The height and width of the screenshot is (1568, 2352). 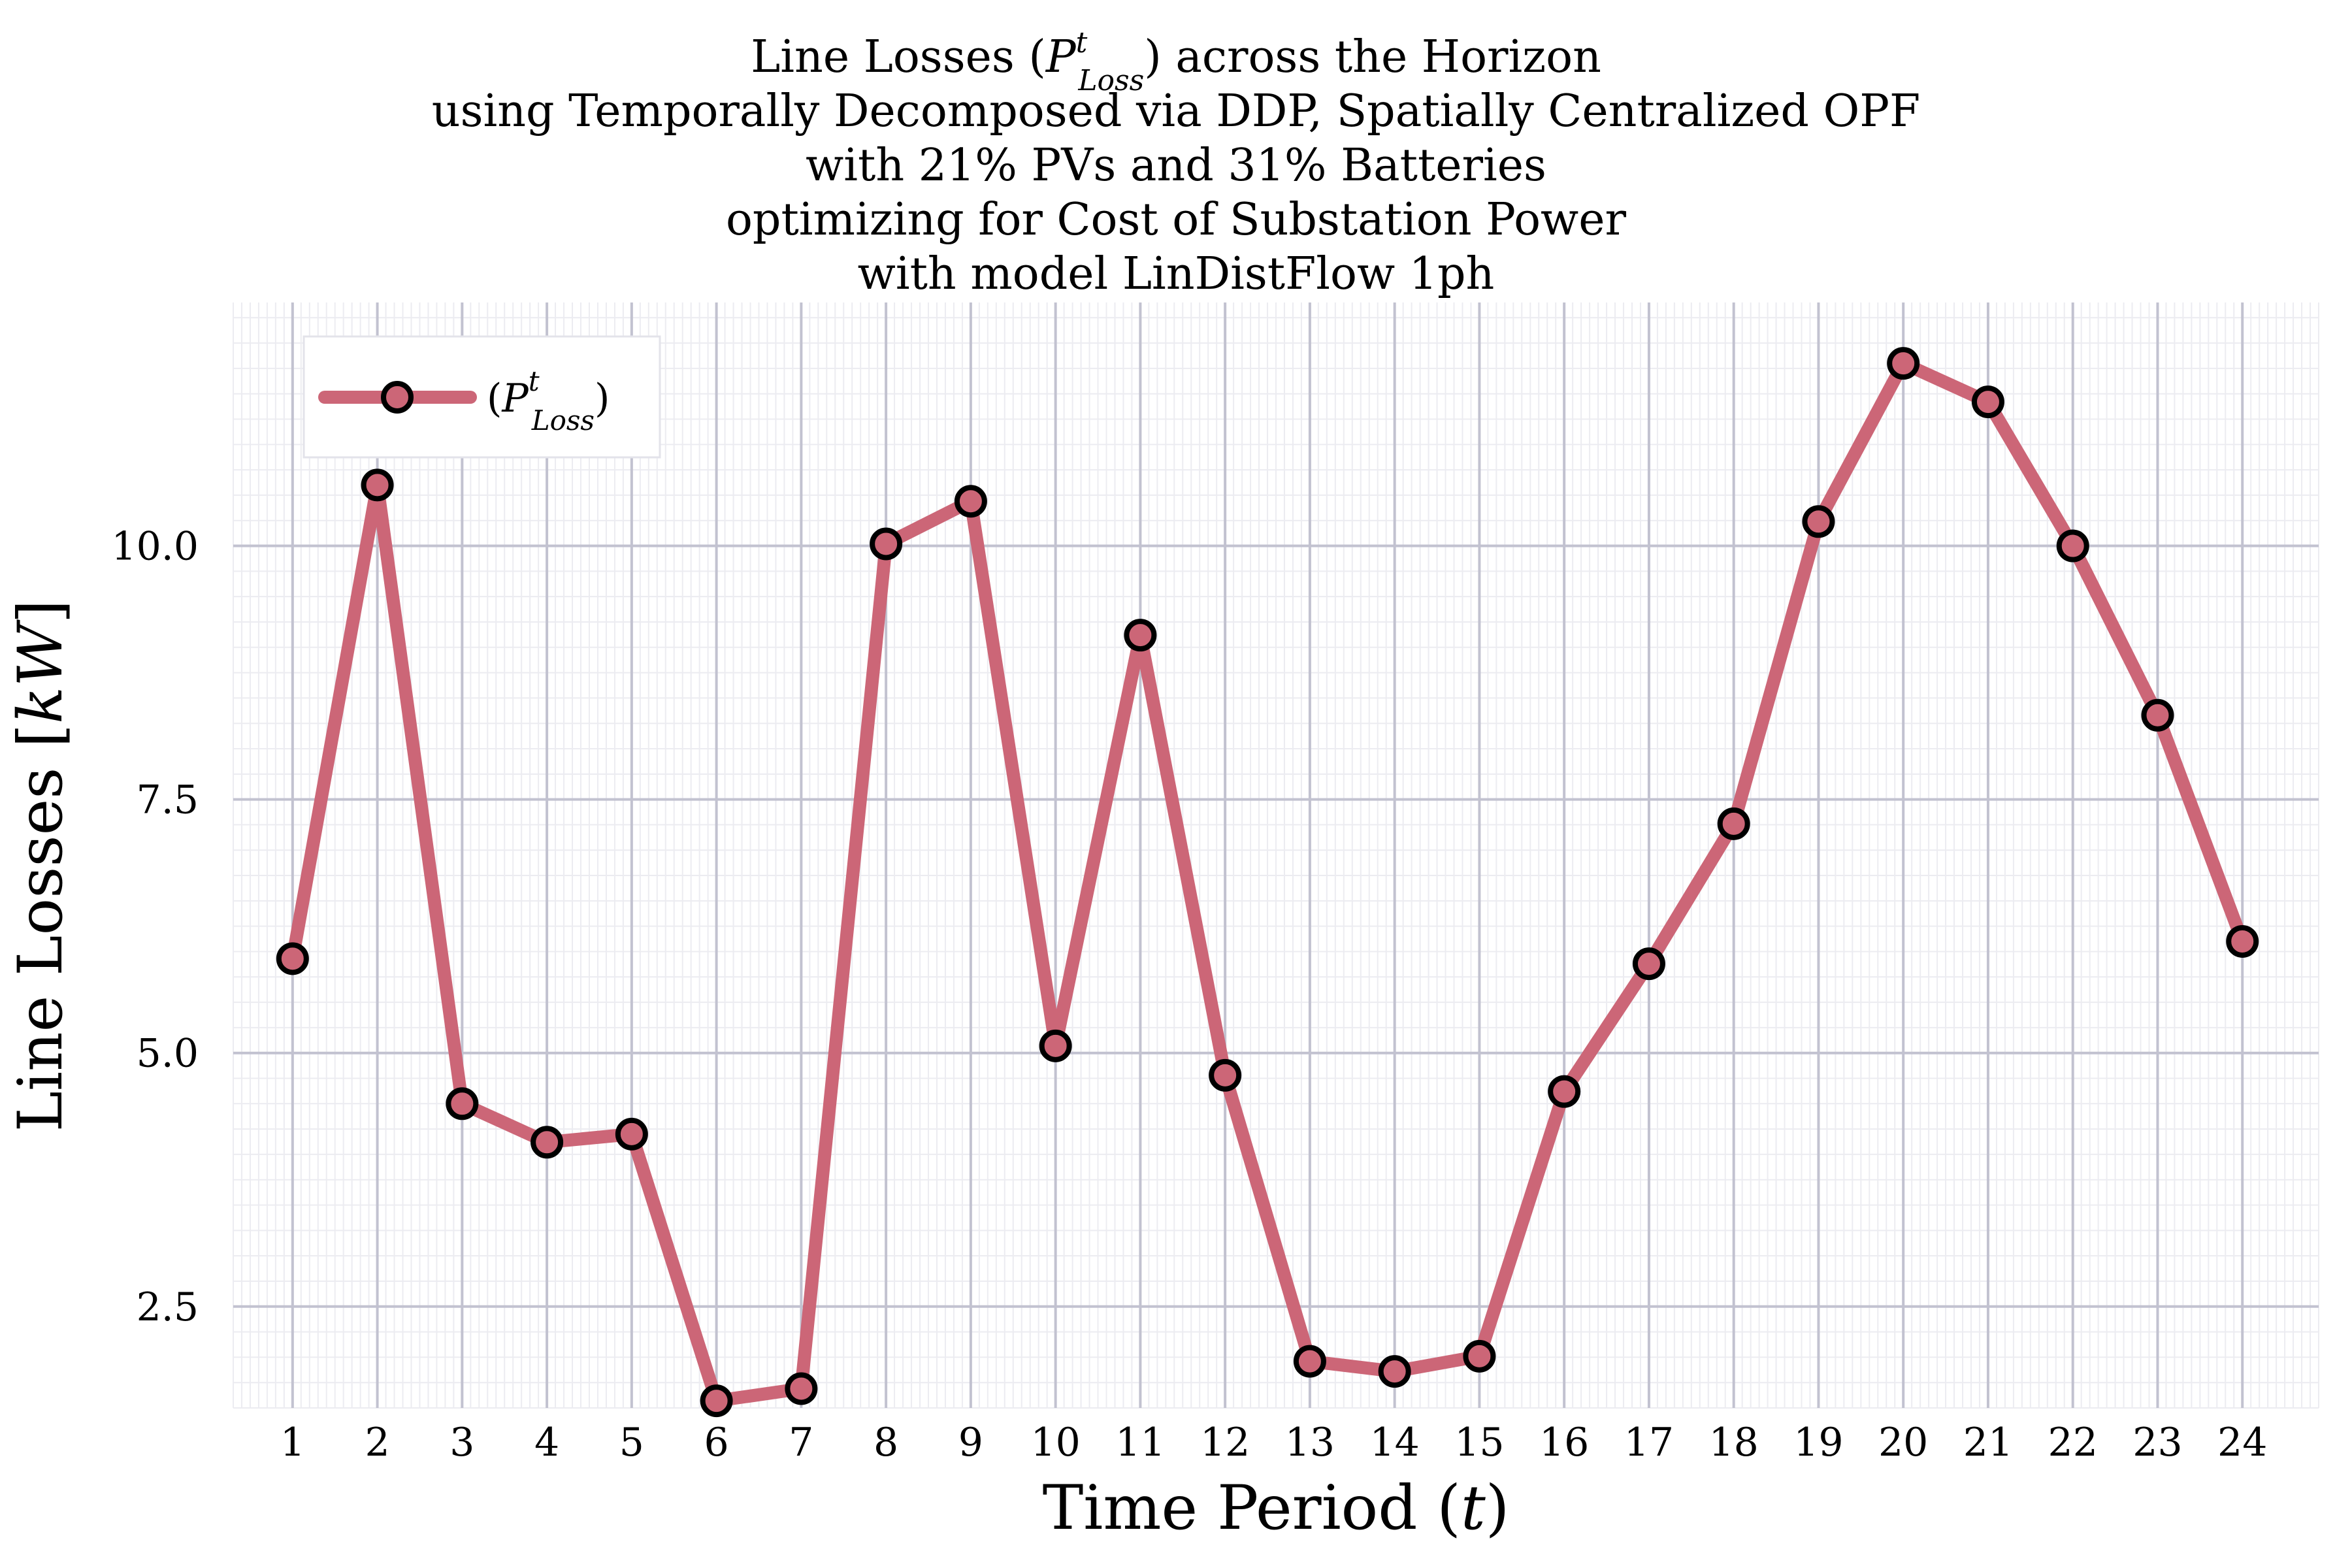 What do you see at coordinates (1276, 1508) in the screenshot?
I see `x-axis-label: Time Period (t)` at bounding box center [1276, 1508].